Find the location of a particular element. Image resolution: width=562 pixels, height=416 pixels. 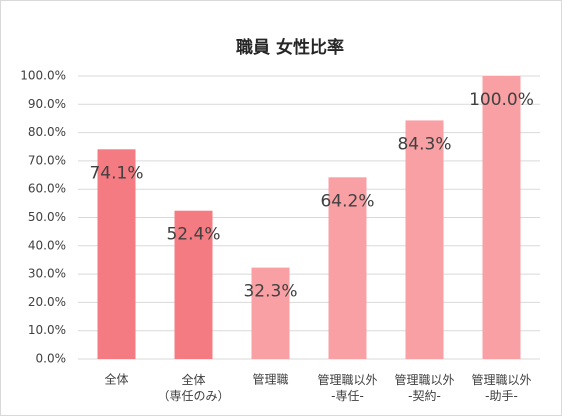

y-tick-label: 40.0% is located at coordinates (47, 245).